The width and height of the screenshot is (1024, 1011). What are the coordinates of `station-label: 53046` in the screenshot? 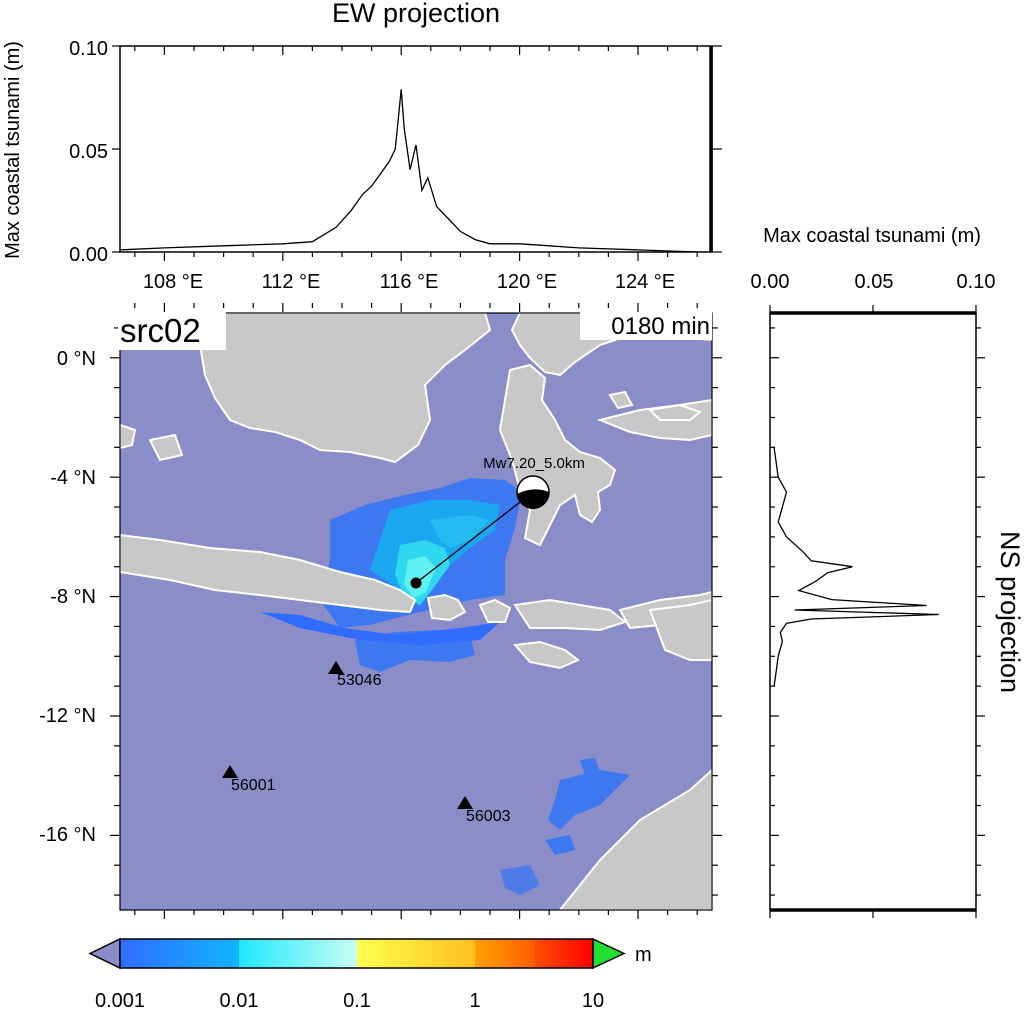 It's located at (359, 680).